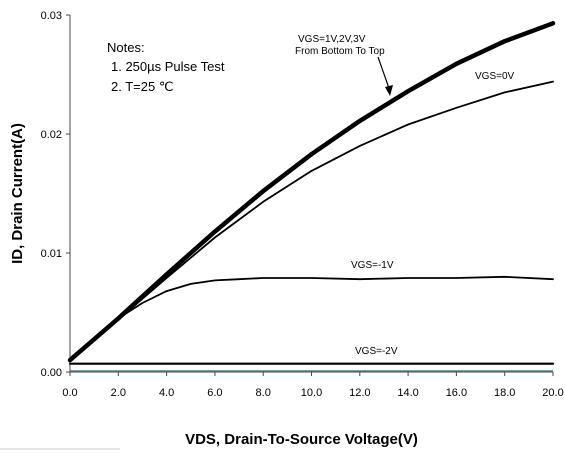 The width and height of the screenshot is (565, 453). Describe the element at coordinates (332, 39) in the screenshot. I see `series-label: VGS=1V,2V,3V` at that location.